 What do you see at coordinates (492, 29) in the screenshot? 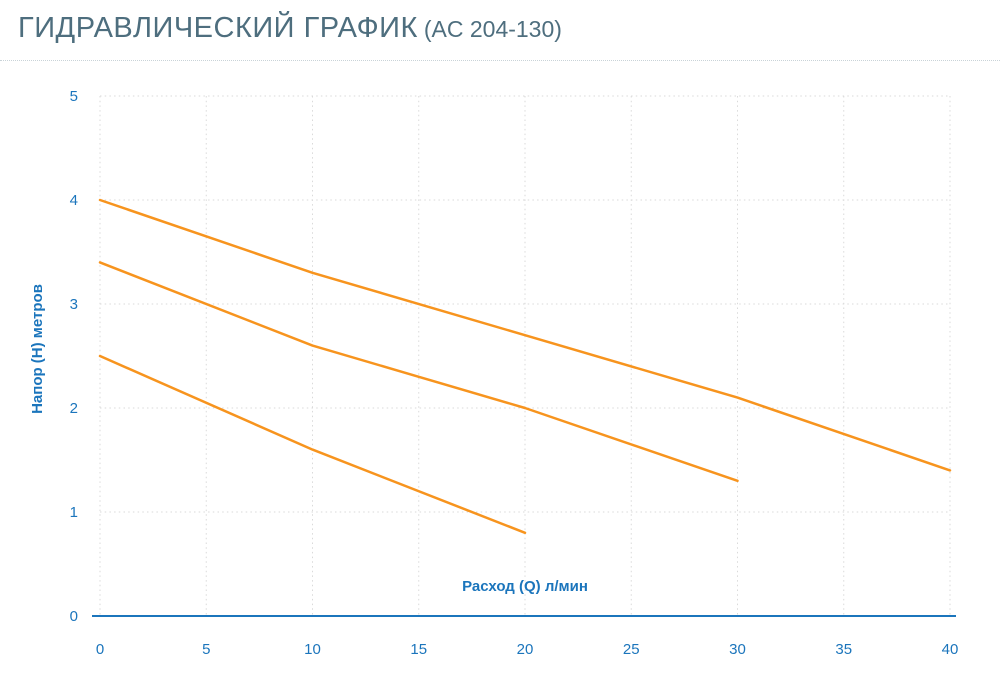
I see `title-model: (AC 204-130)` at bounding box center [492, 29].